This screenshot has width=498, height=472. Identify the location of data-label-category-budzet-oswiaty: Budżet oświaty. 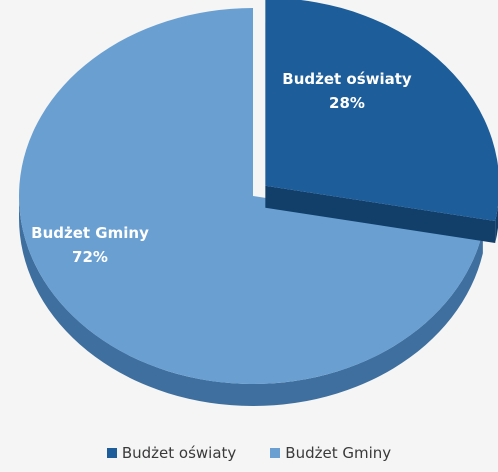
(347, 79).